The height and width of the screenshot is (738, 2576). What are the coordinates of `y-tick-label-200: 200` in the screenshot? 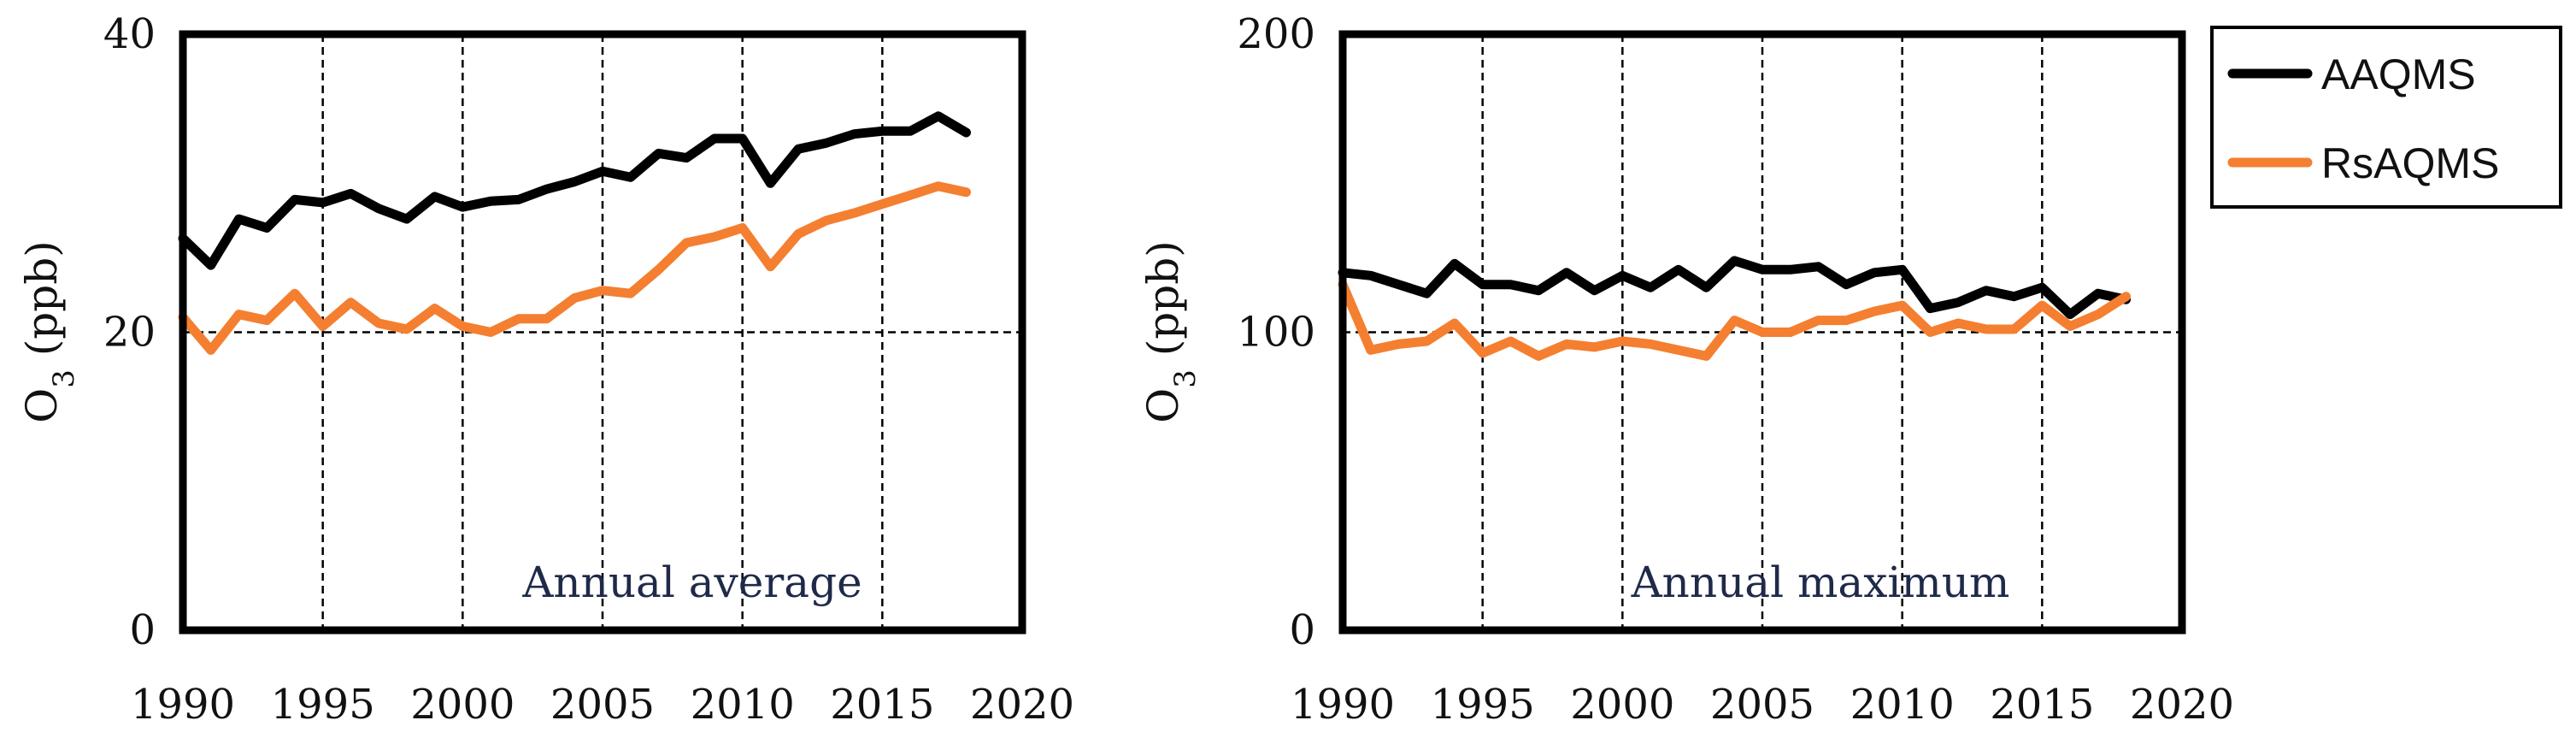 It's located at (1276, 34).